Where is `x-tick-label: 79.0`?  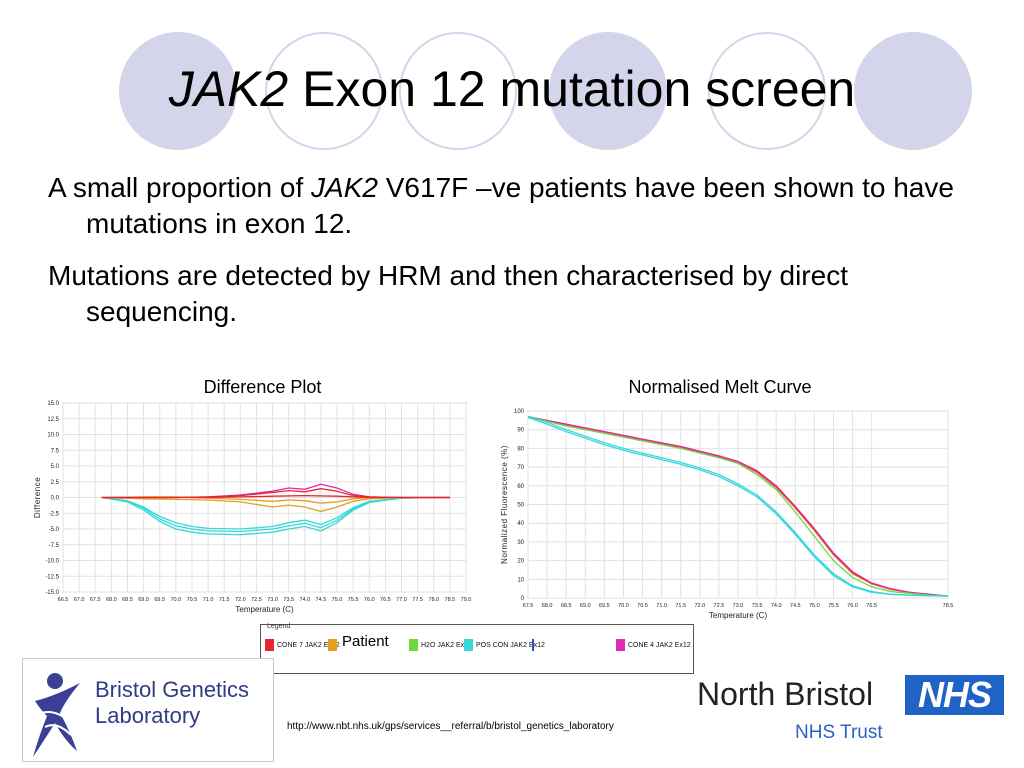
x-tick-label: 79.0 is located at coordinates (466, 600).